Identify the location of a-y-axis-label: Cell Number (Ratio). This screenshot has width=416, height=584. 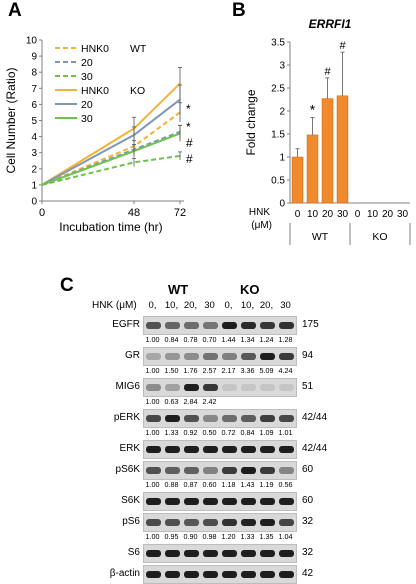
(11, 120).